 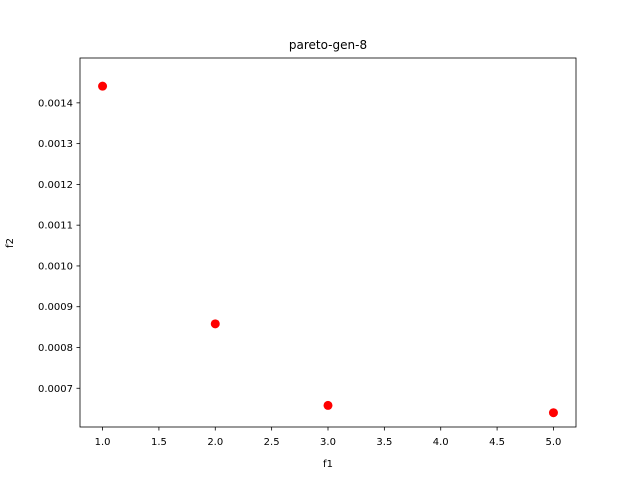 I want to click on x-tick-label-4: 3.0, so click(x=328, y=442).